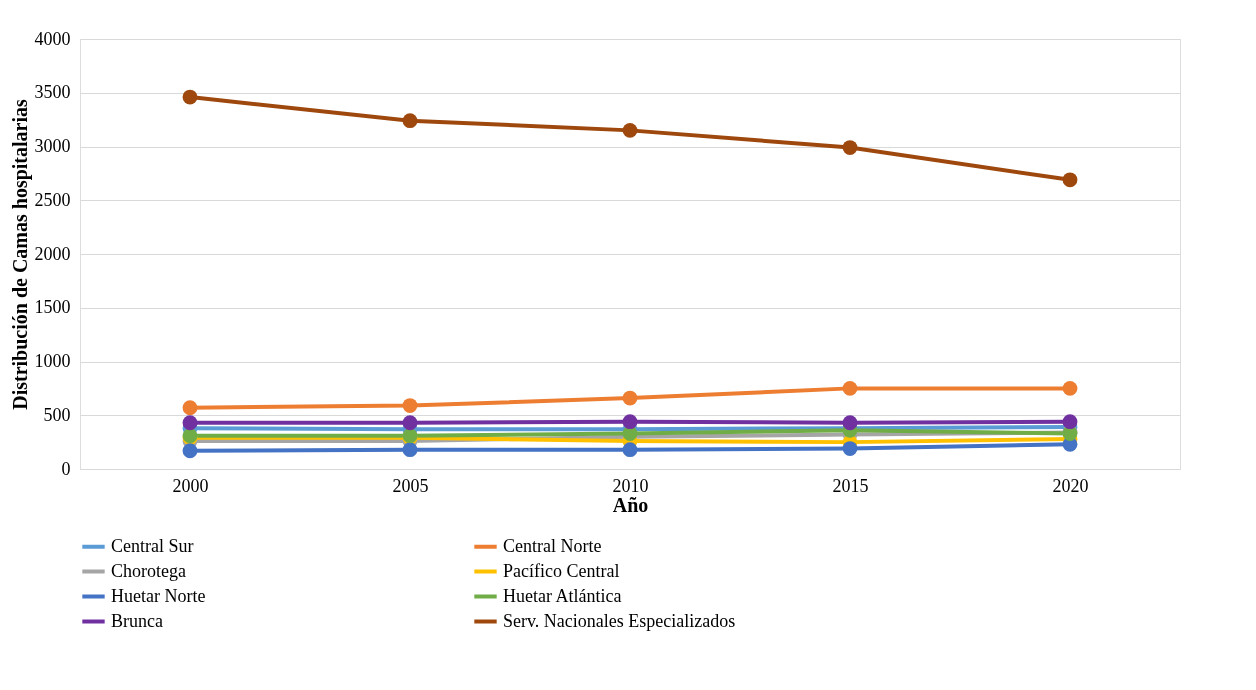 The image size is (1256, 690). What do you see at coordinates (630, 504) in the screenshot?
I see `x-axis-title: Año` at bounding box center [630, 504].